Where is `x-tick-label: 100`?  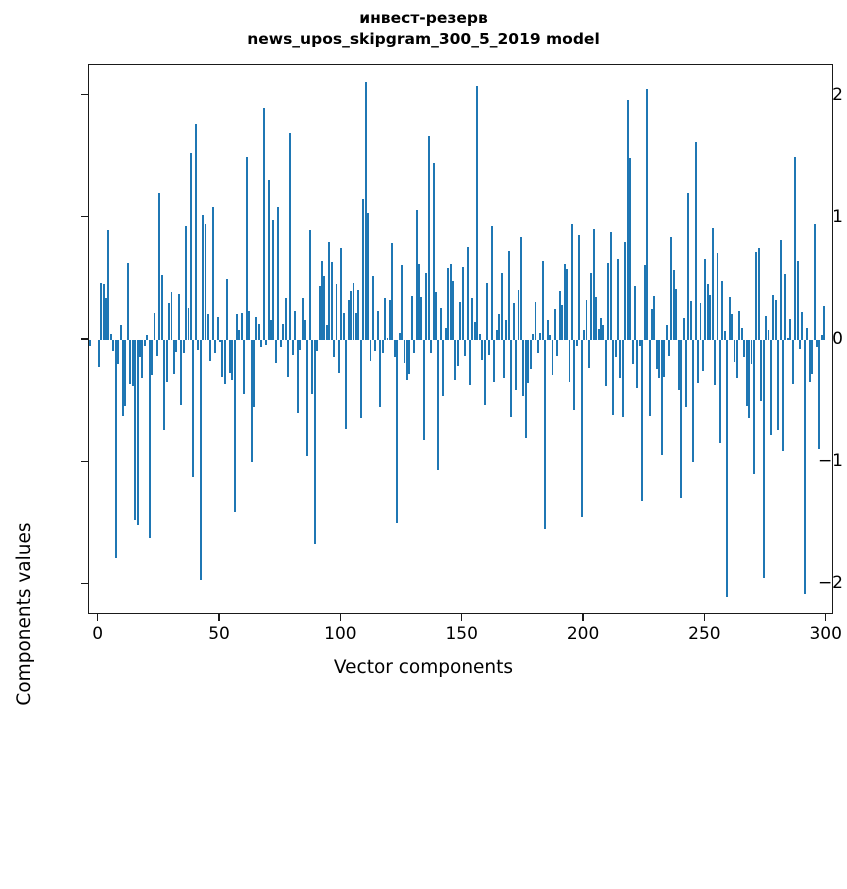
x-tick-label: 100 is located at coordinates (340, 634).